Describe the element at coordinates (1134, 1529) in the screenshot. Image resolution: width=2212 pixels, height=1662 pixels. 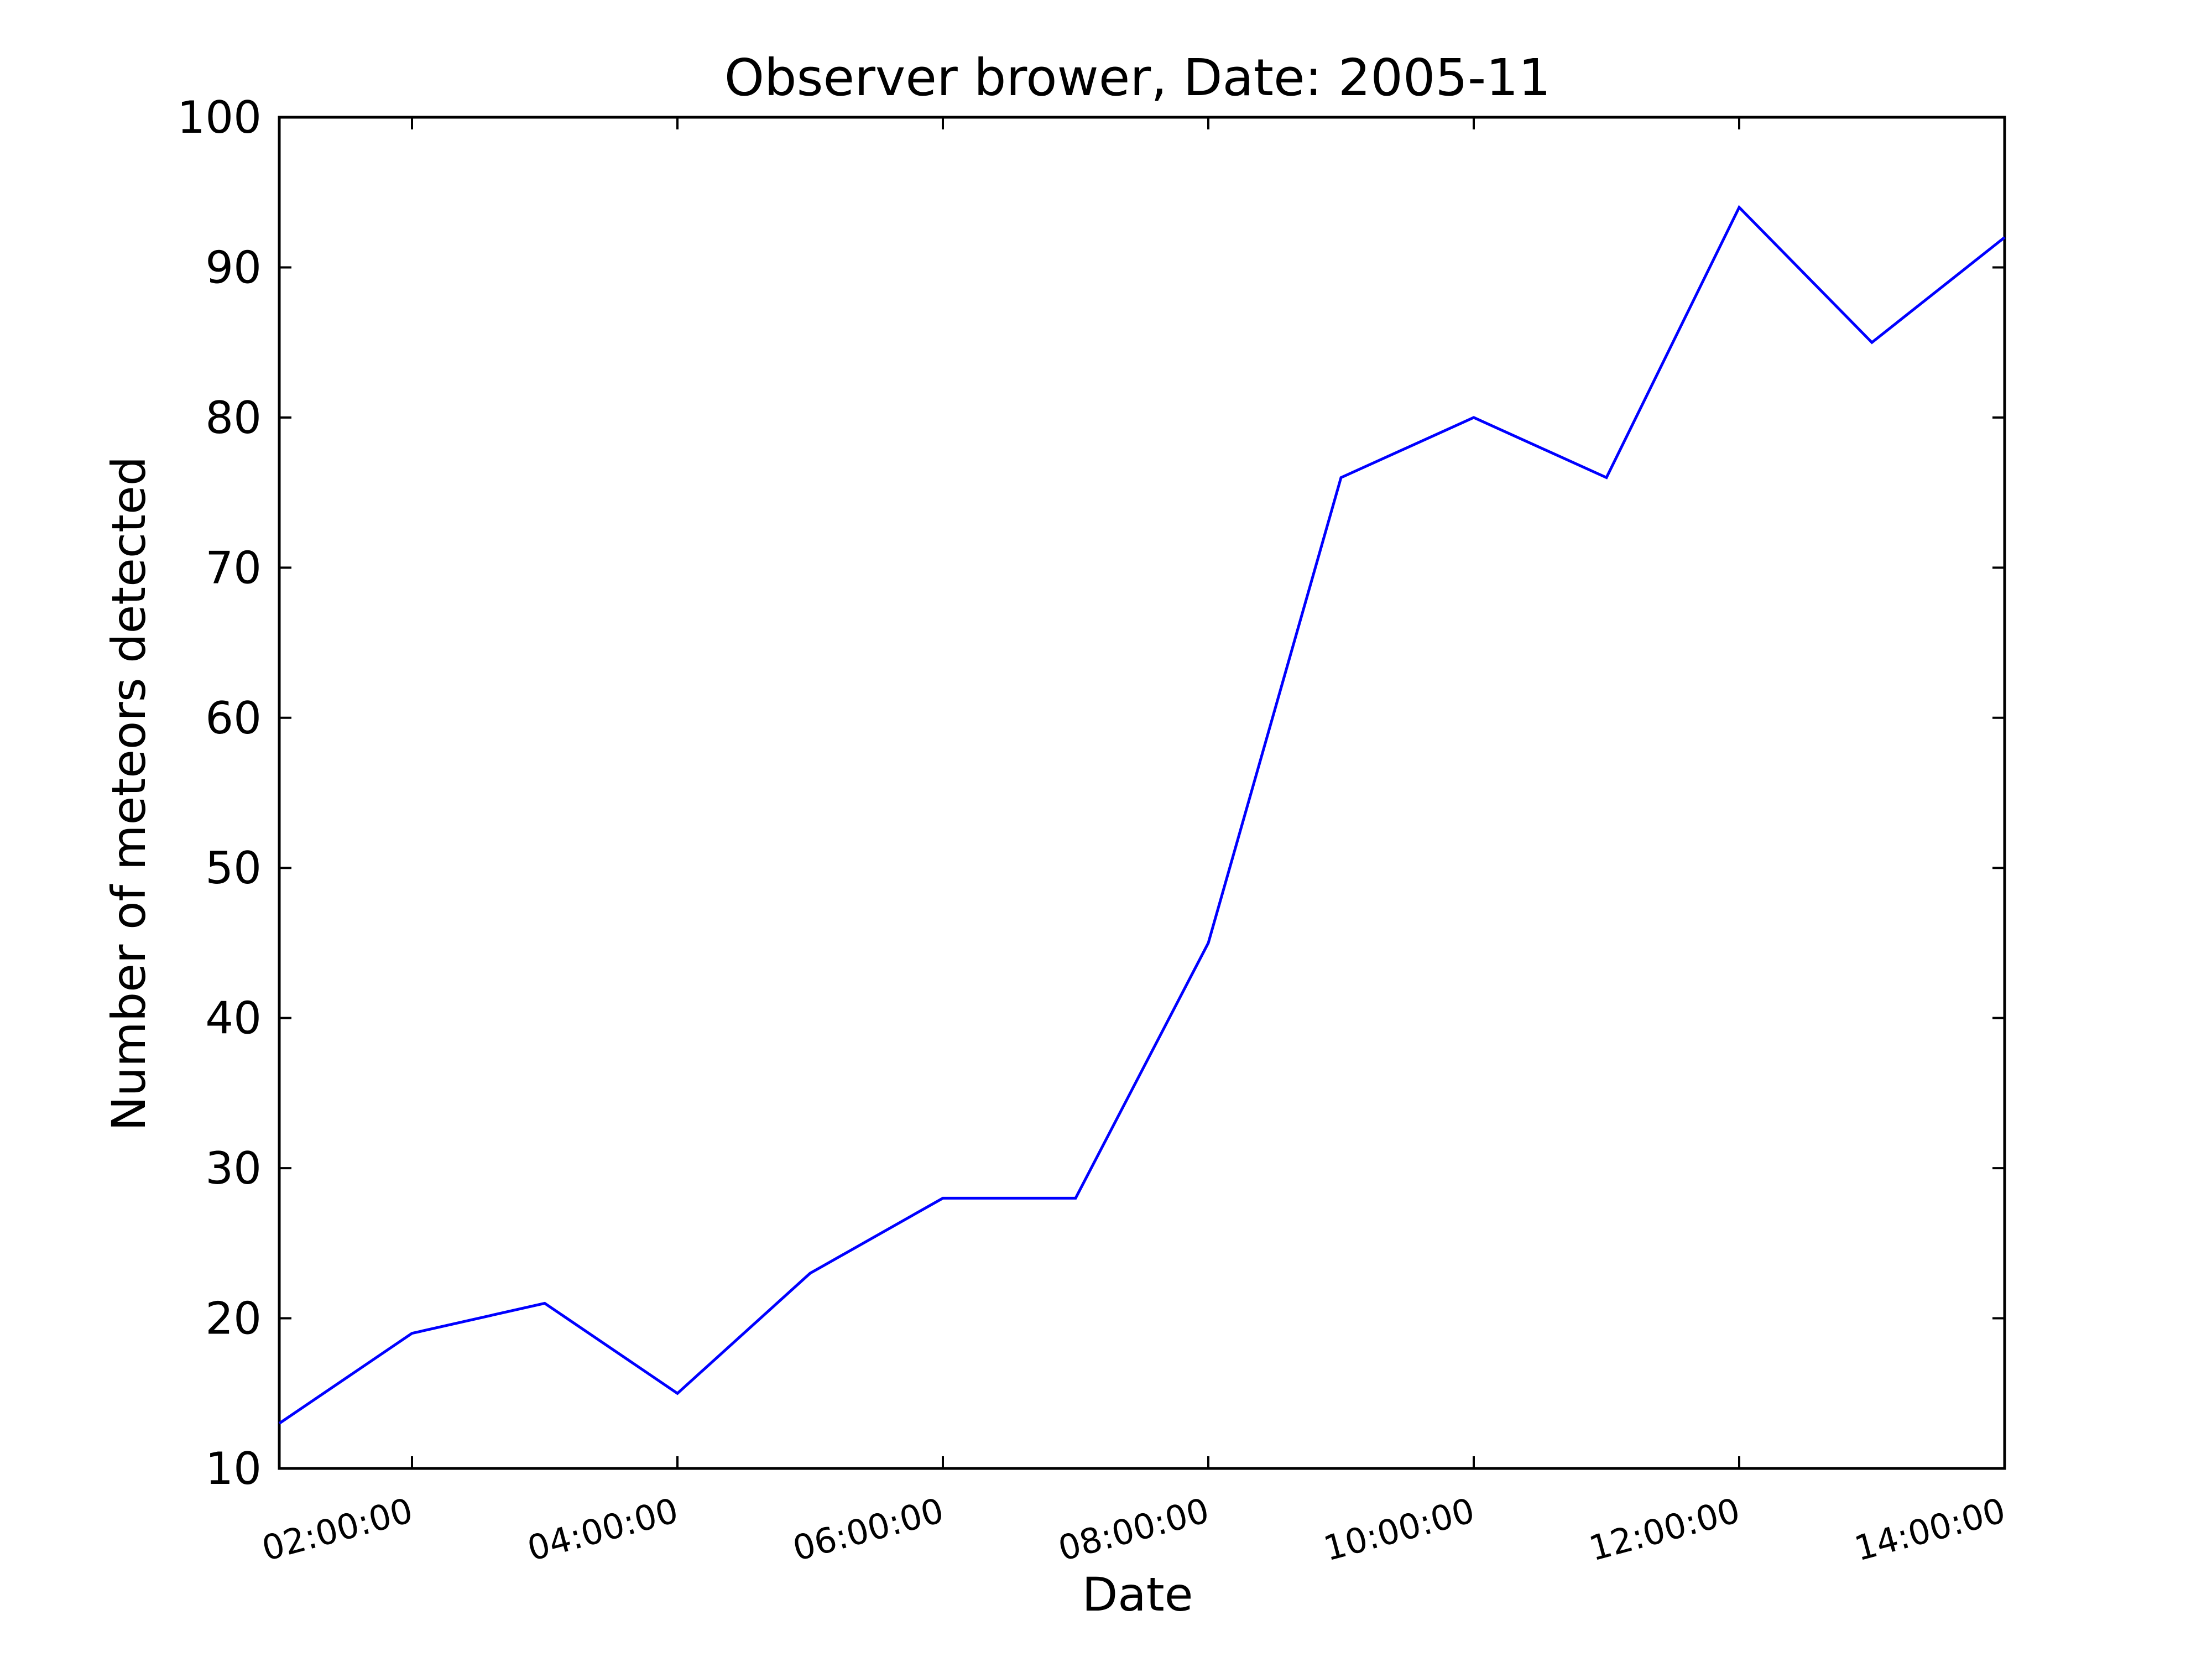
I see `x-tick-label: 08:00:00` at that location.